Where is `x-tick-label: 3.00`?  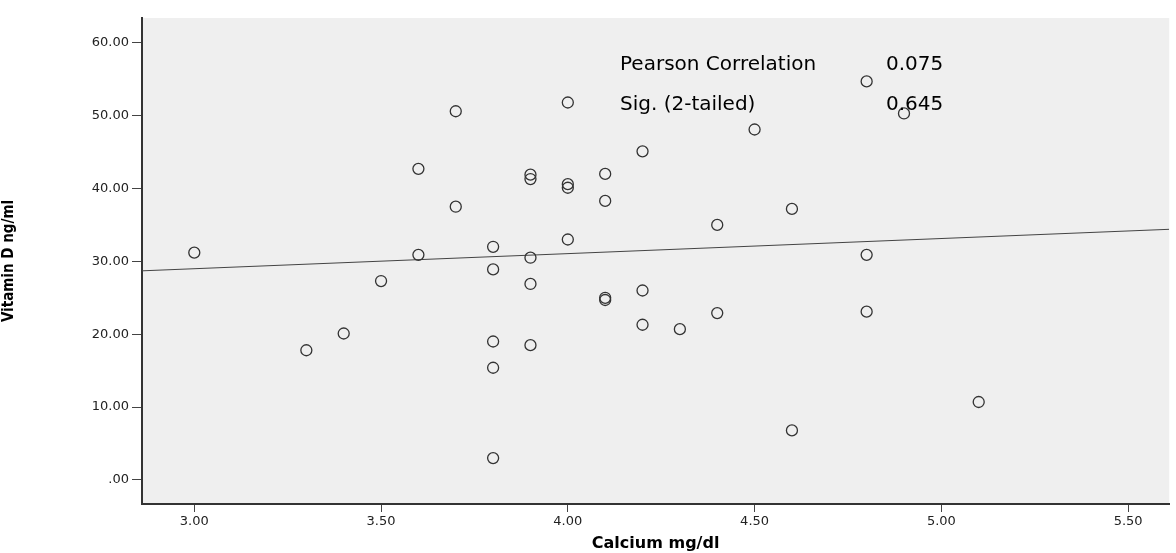 x-tick-label: 3.00 is located at coordinates (194, 521).